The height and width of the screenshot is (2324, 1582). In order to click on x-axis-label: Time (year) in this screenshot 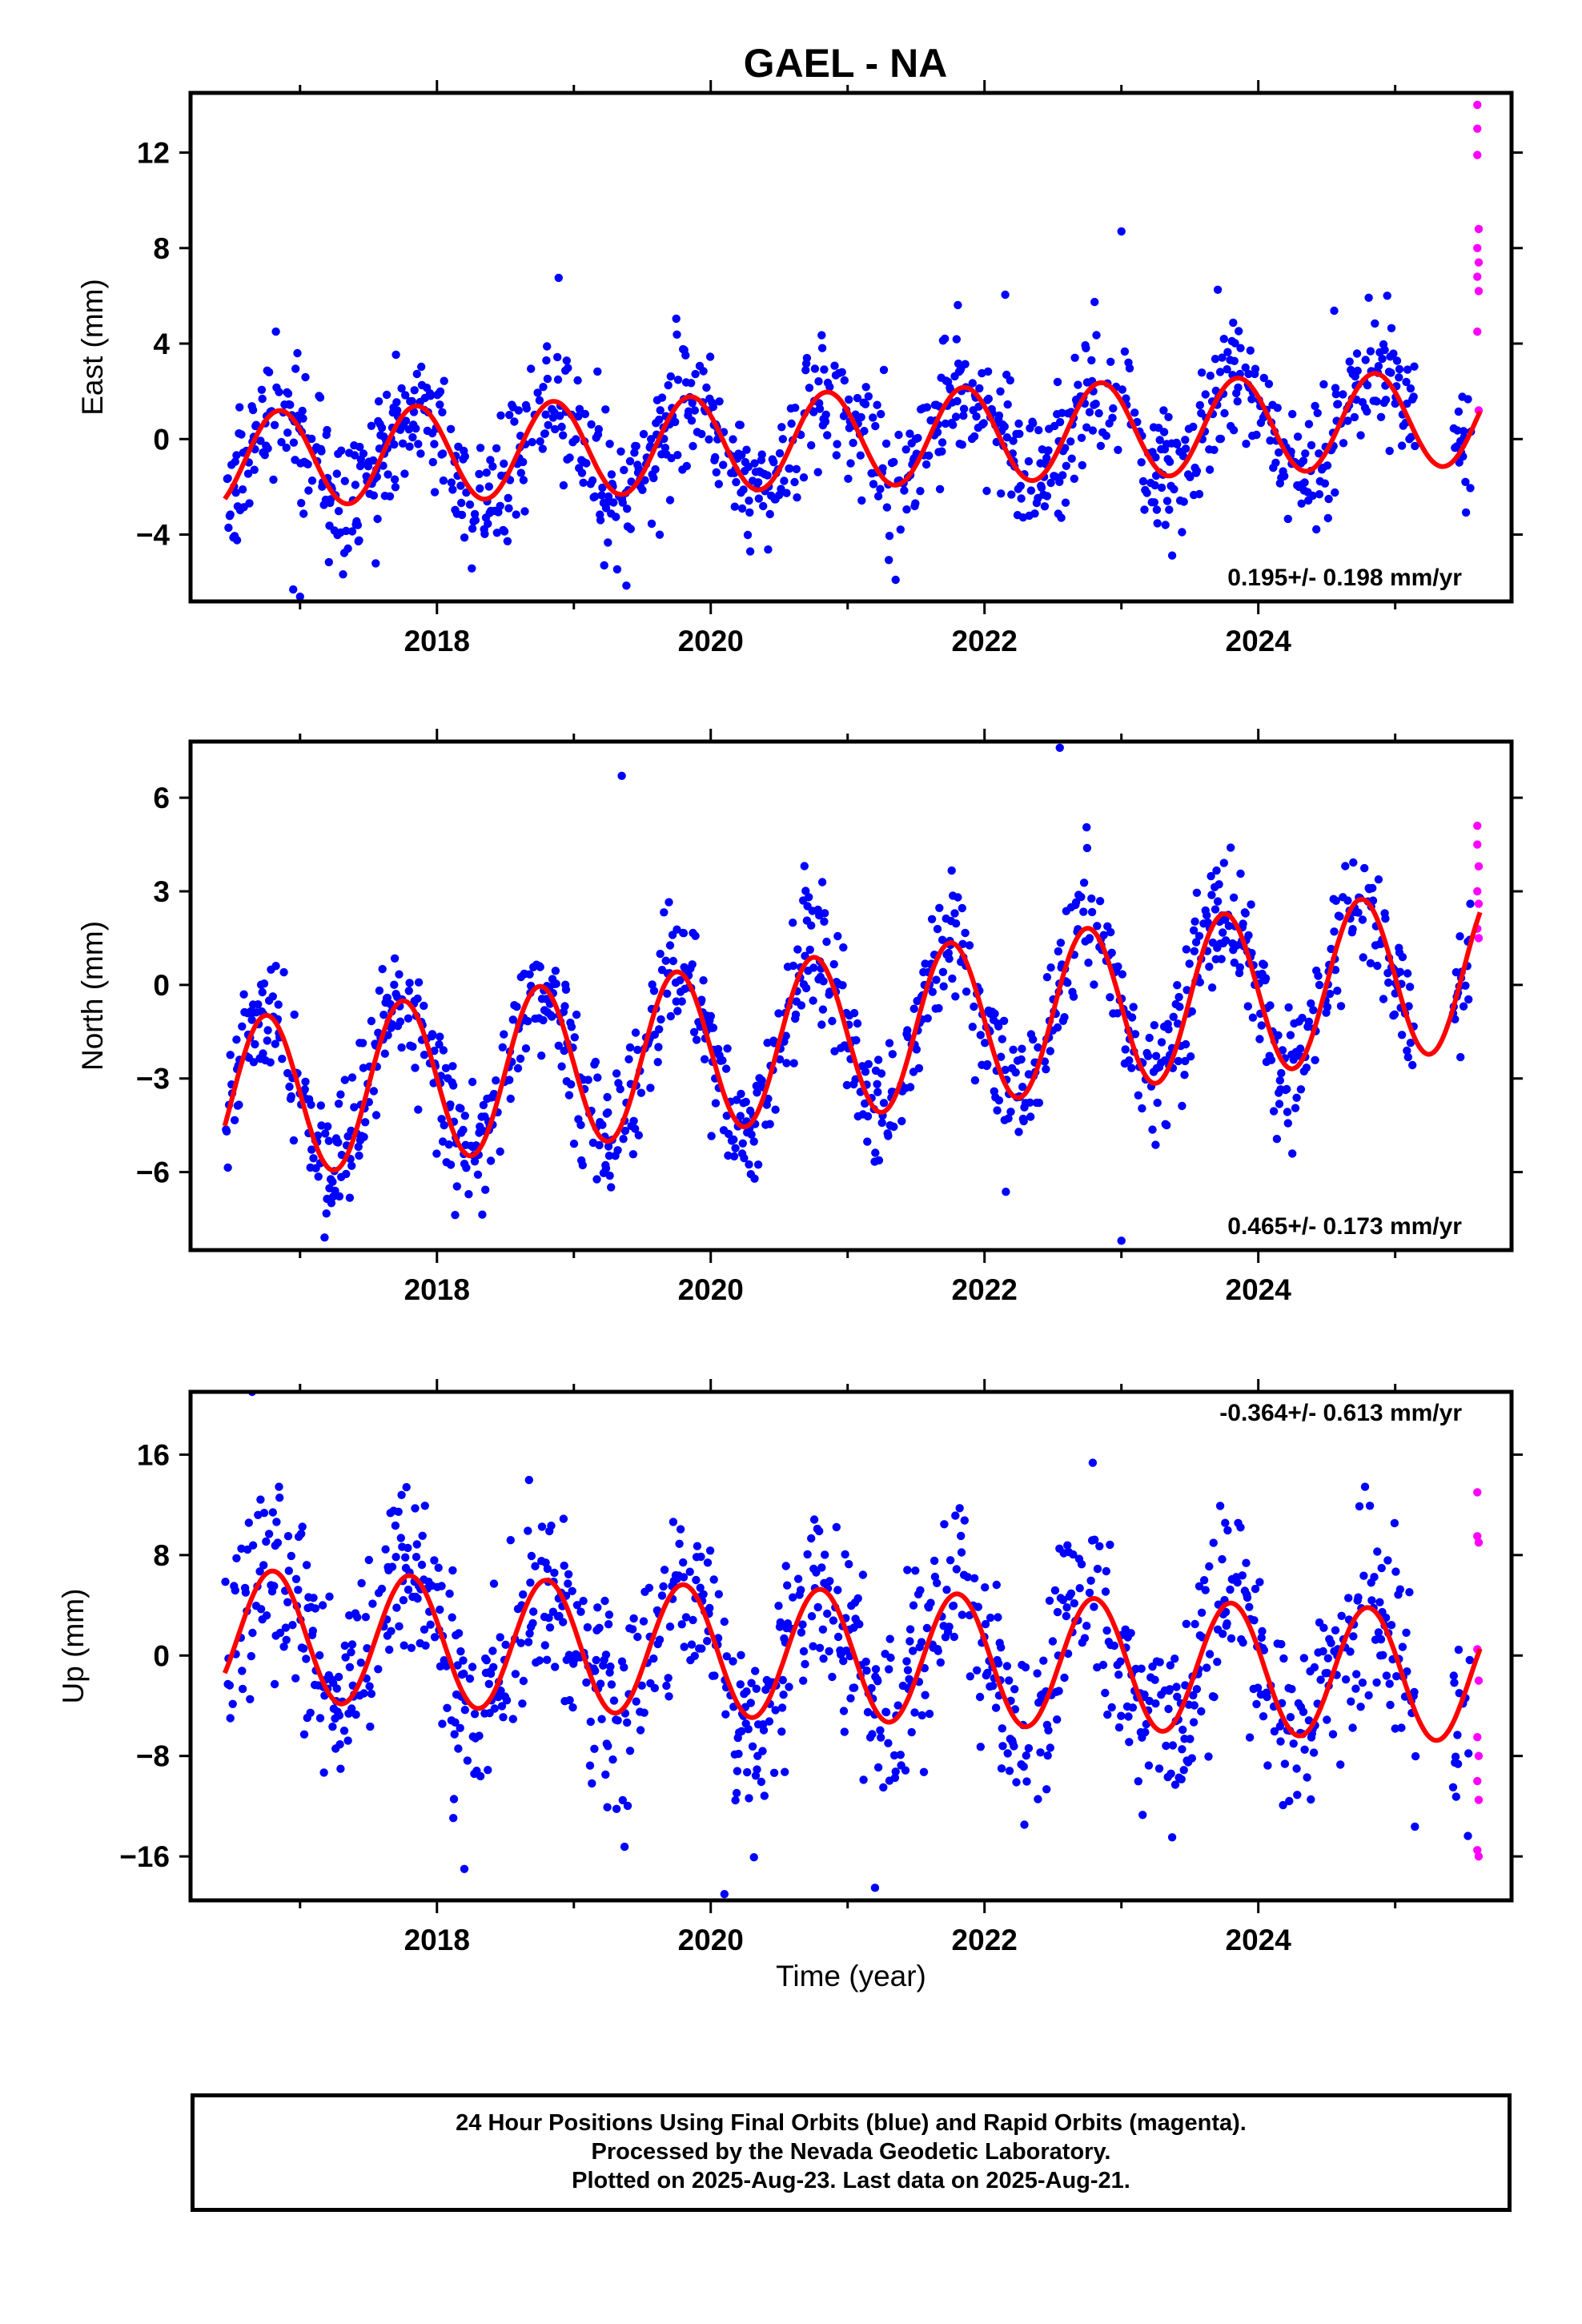, I will do `click(851, 1976)`.